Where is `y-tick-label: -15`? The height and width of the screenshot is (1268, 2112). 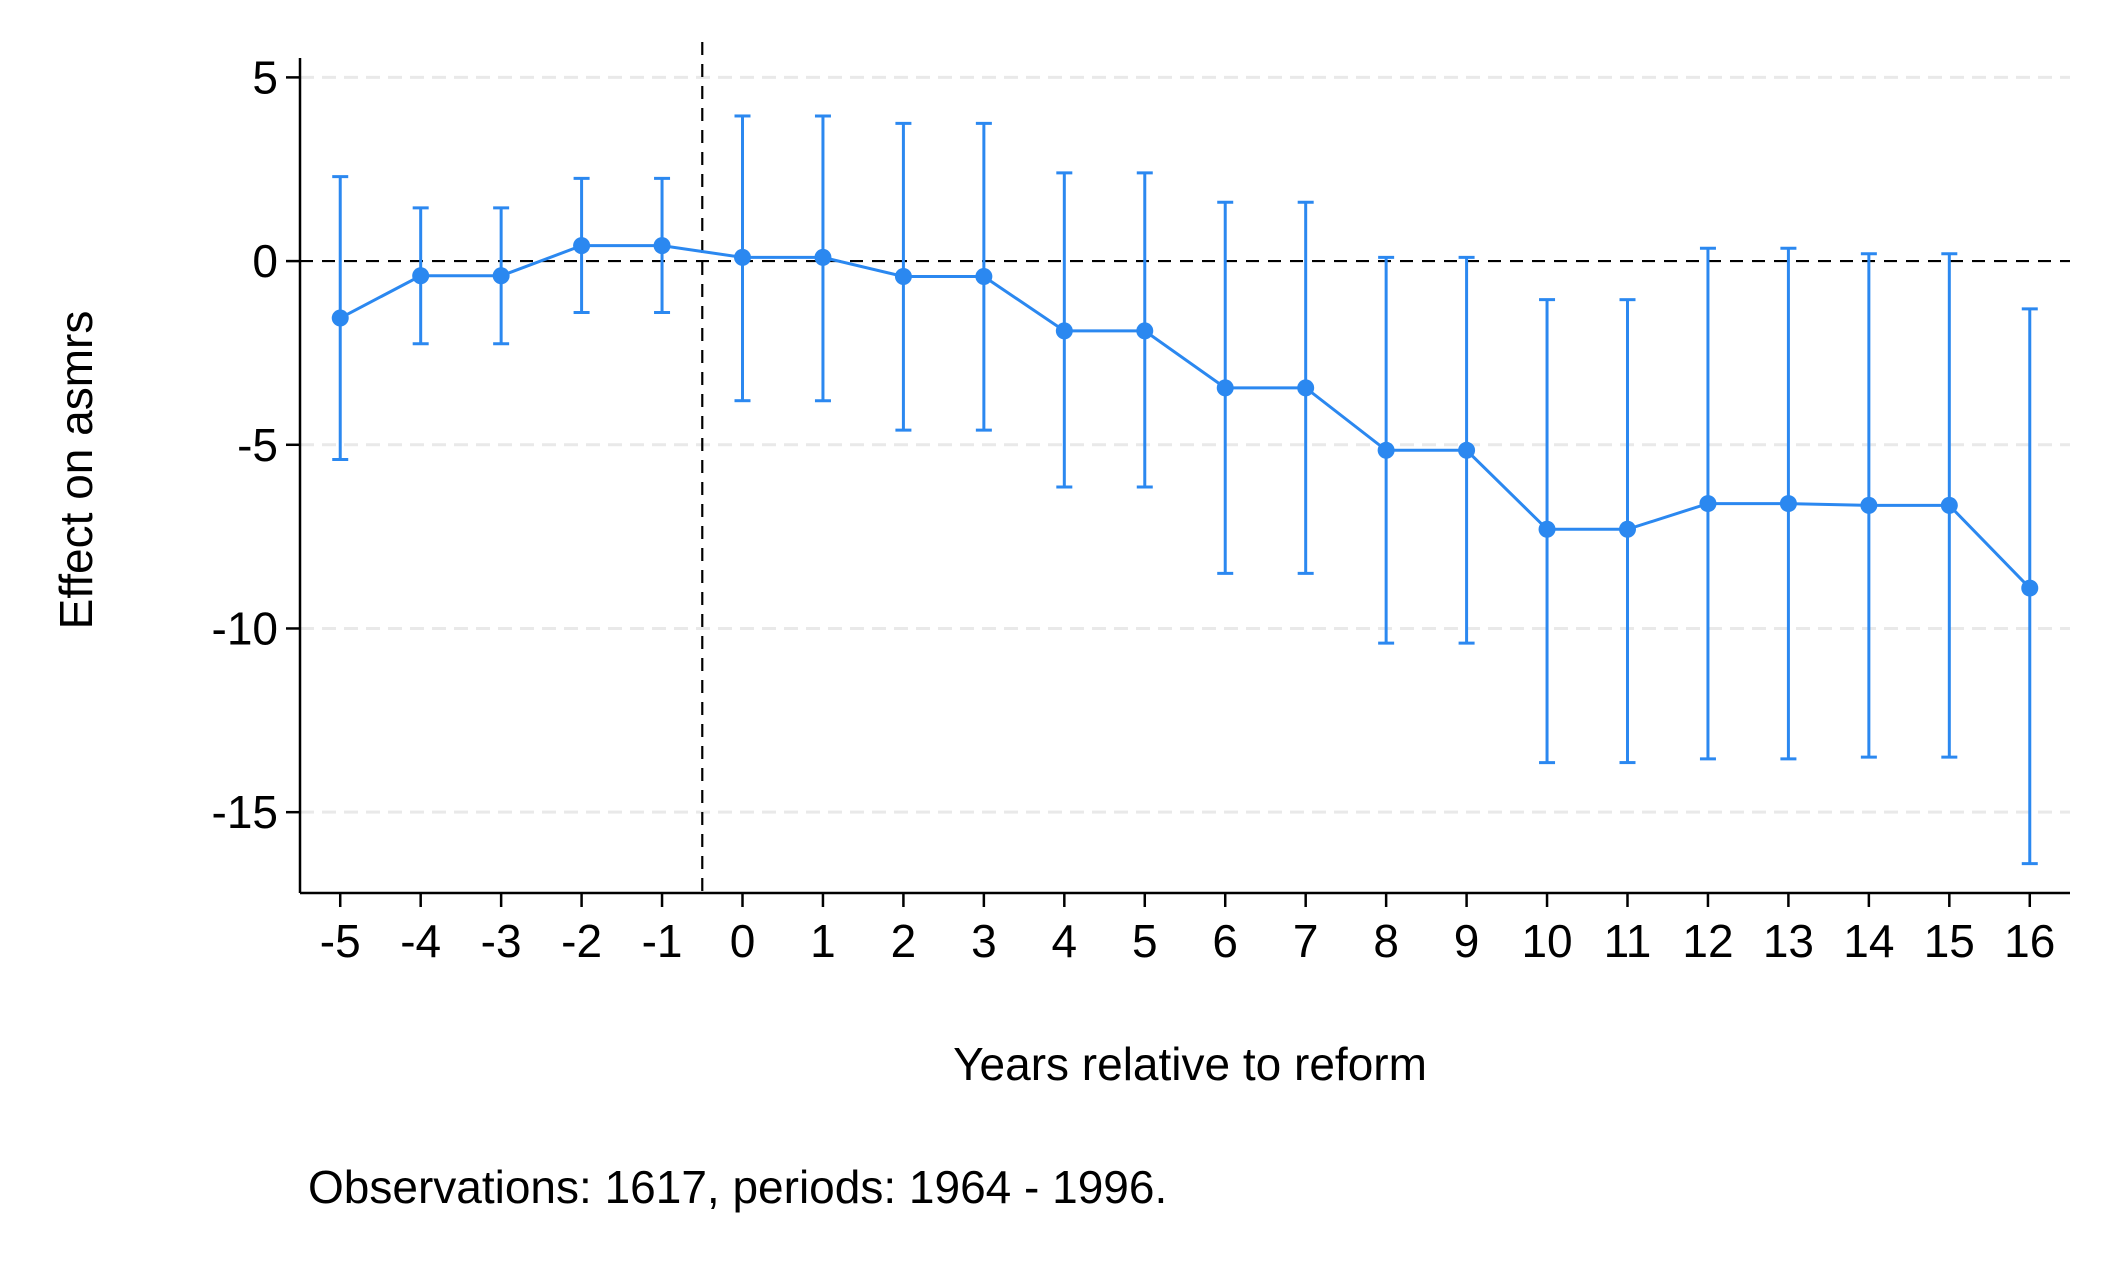
y-tick-label: -15 is located at coordinates (245, 812).